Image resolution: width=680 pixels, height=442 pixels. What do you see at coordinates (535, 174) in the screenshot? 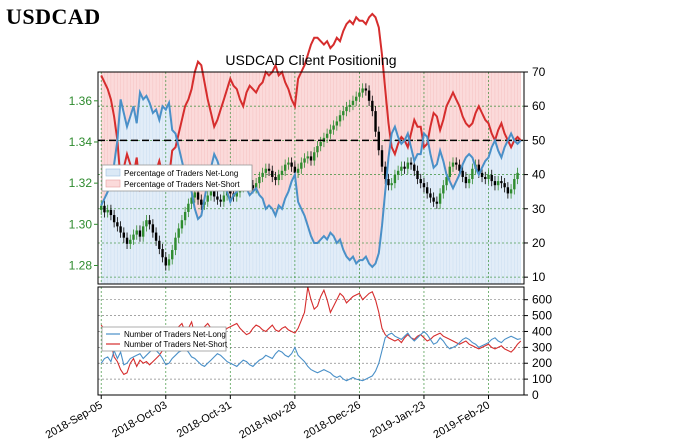
I see `percent-axis: 10 20 30 40 50 60 70` at bounding box center [535, 174].